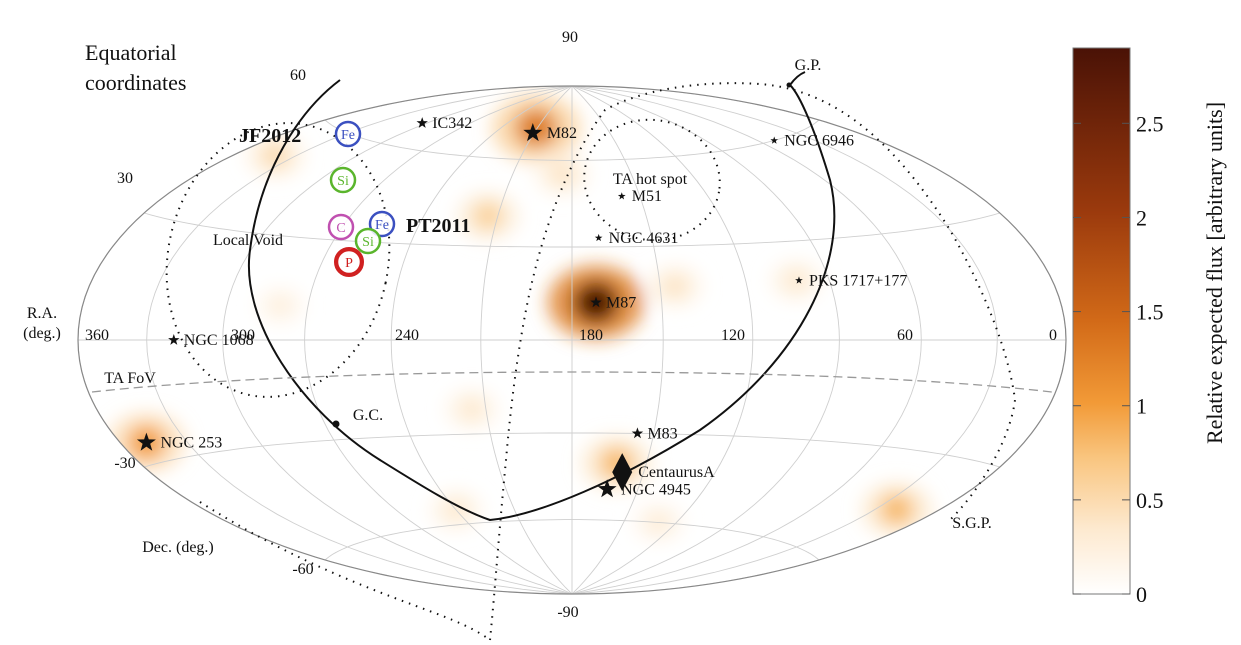 The image size is (1241, 645). What do you see at coordinates (905, 335) in the screenshot?
I see `ra-tick-60: 60` at bounding box center [905, 335].